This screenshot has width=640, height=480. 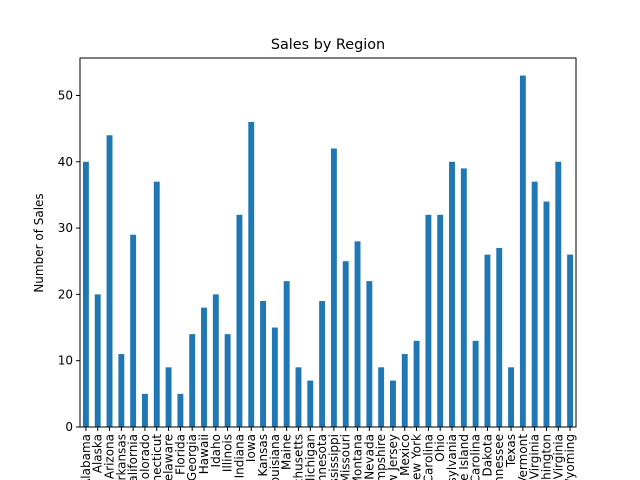 I want to click on x-tick-label: Alabama, so click(x=86, y=457).